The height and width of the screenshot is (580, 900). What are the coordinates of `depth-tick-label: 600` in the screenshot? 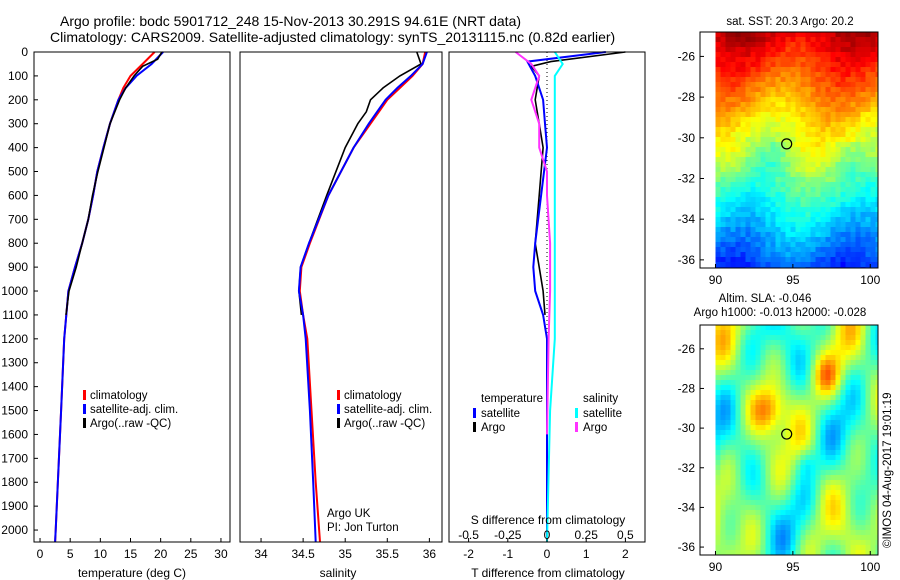 It's located at (18, 195).